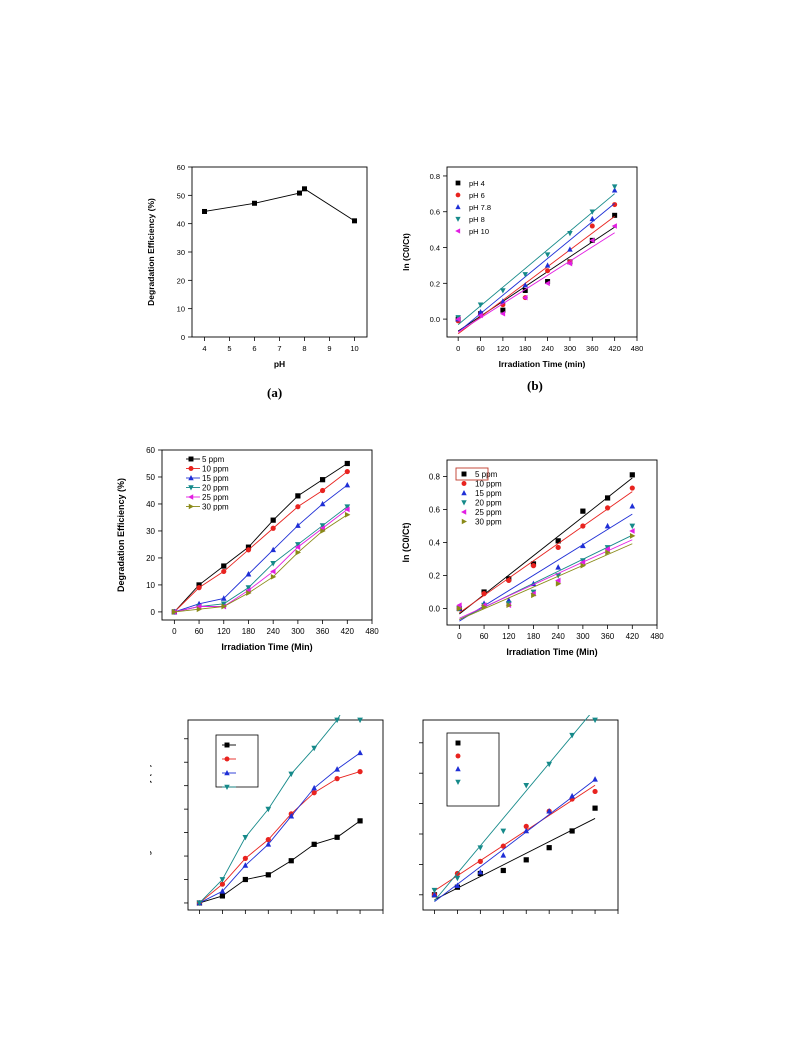 This screenshot has height=1057, width=793. I want to click on x-tick-label: 0, so click(459, 636).